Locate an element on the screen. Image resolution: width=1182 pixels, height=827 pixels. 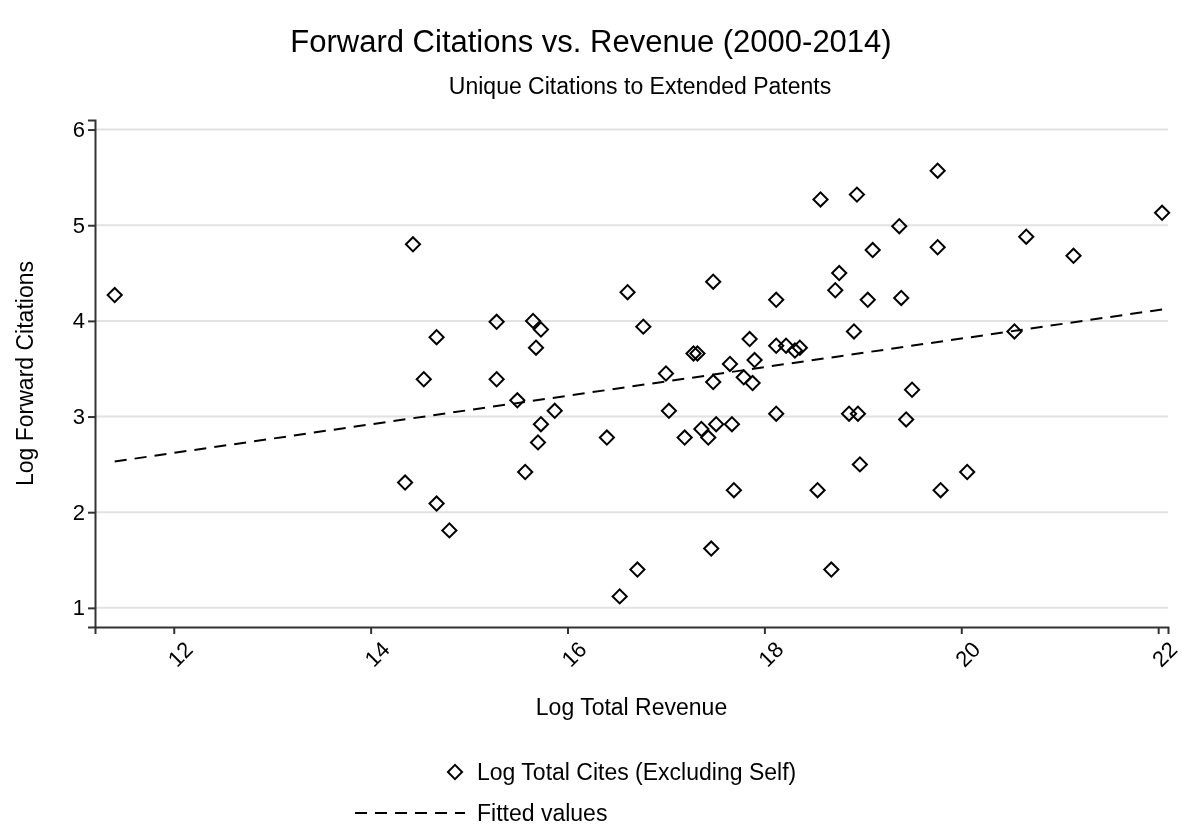
x-tick-label: 16 is located at coordinates (574, 654).